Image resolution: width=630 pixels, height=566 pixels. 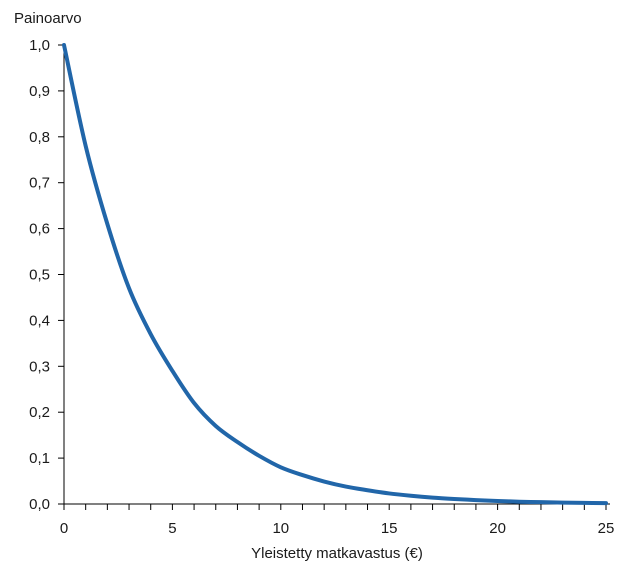 What do you see at coordinates (39, 137) in the screenshot?
I see `y-tick-label: 0,8` at bounding box center [39, 137].